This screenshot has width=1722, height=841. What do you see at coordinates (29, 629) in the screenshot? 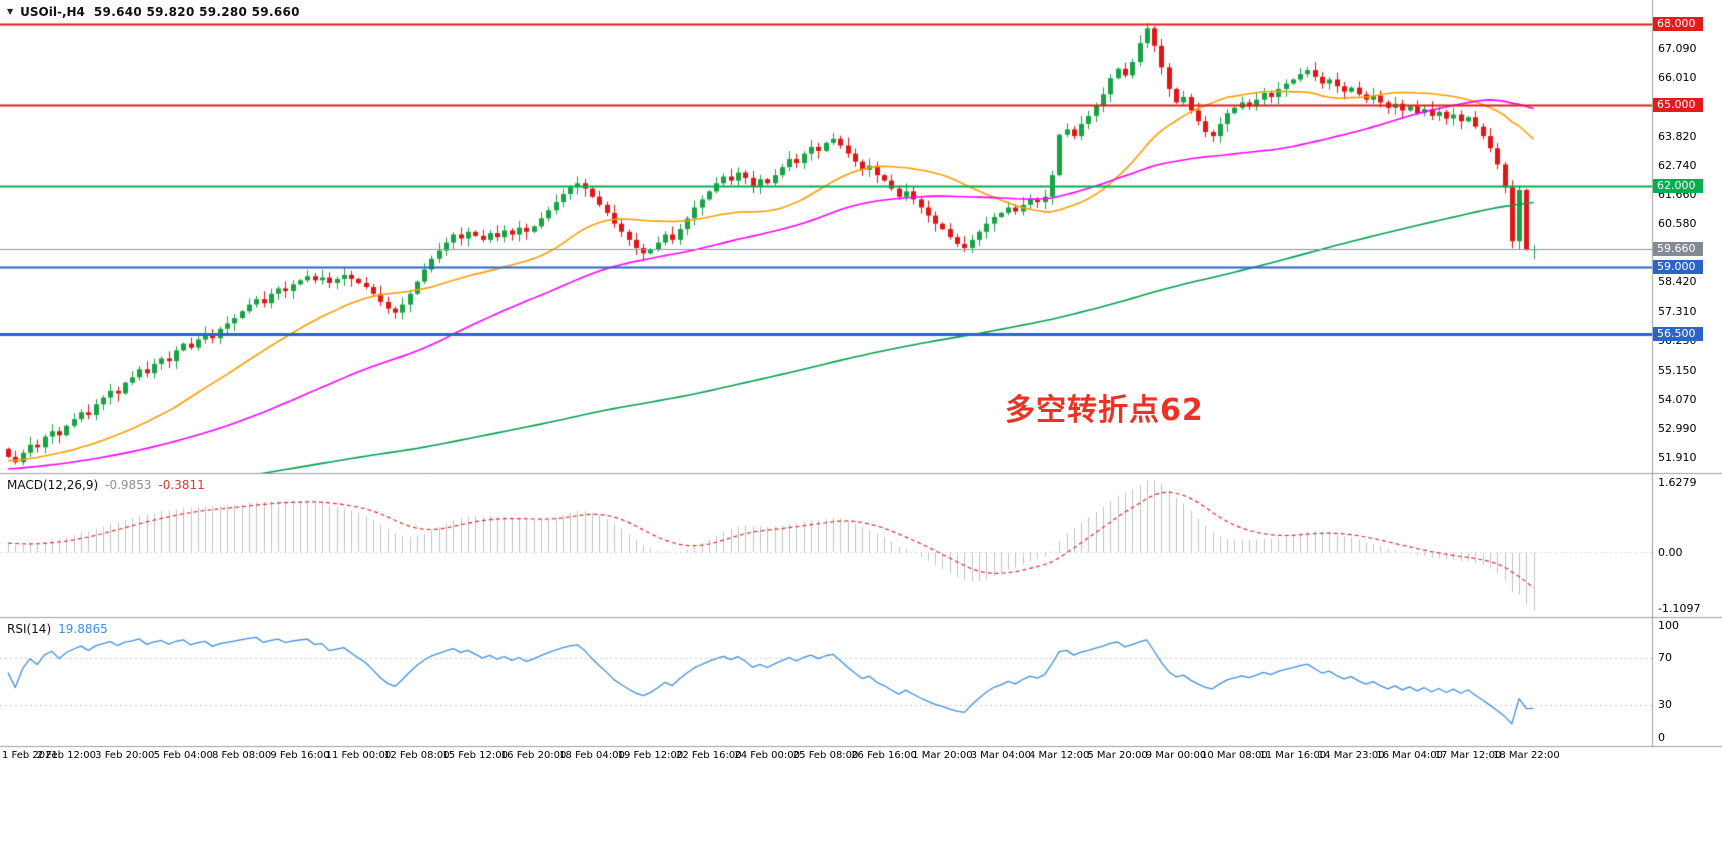
I see `rsi-name: RSI(14)` at bounding box center [29, 629].